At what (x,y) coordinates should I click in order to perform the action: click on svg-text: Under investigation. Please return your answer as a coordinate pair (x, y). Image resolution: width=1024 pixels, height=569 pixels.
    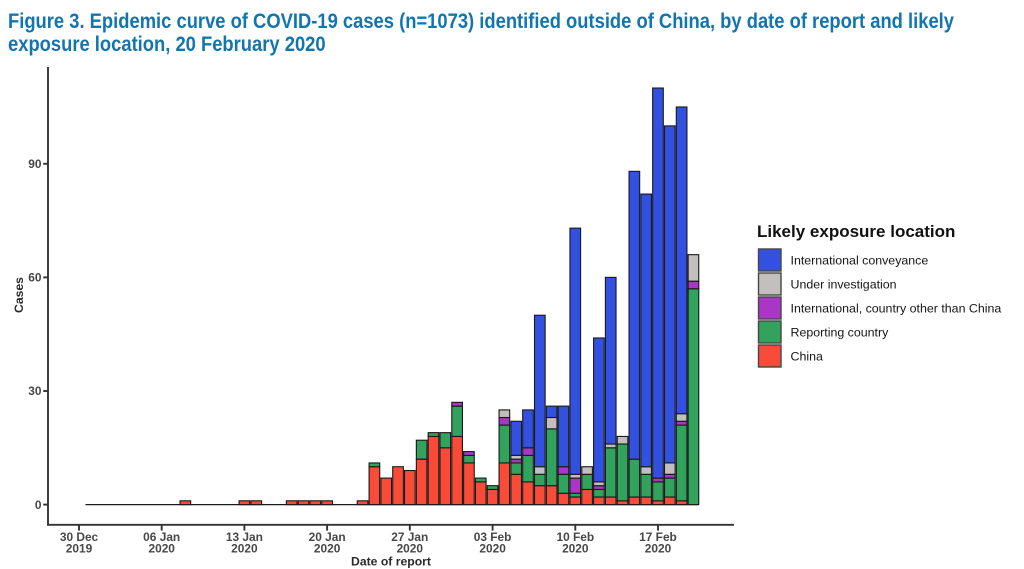
    Looking at the image, I should click on (844, 285).